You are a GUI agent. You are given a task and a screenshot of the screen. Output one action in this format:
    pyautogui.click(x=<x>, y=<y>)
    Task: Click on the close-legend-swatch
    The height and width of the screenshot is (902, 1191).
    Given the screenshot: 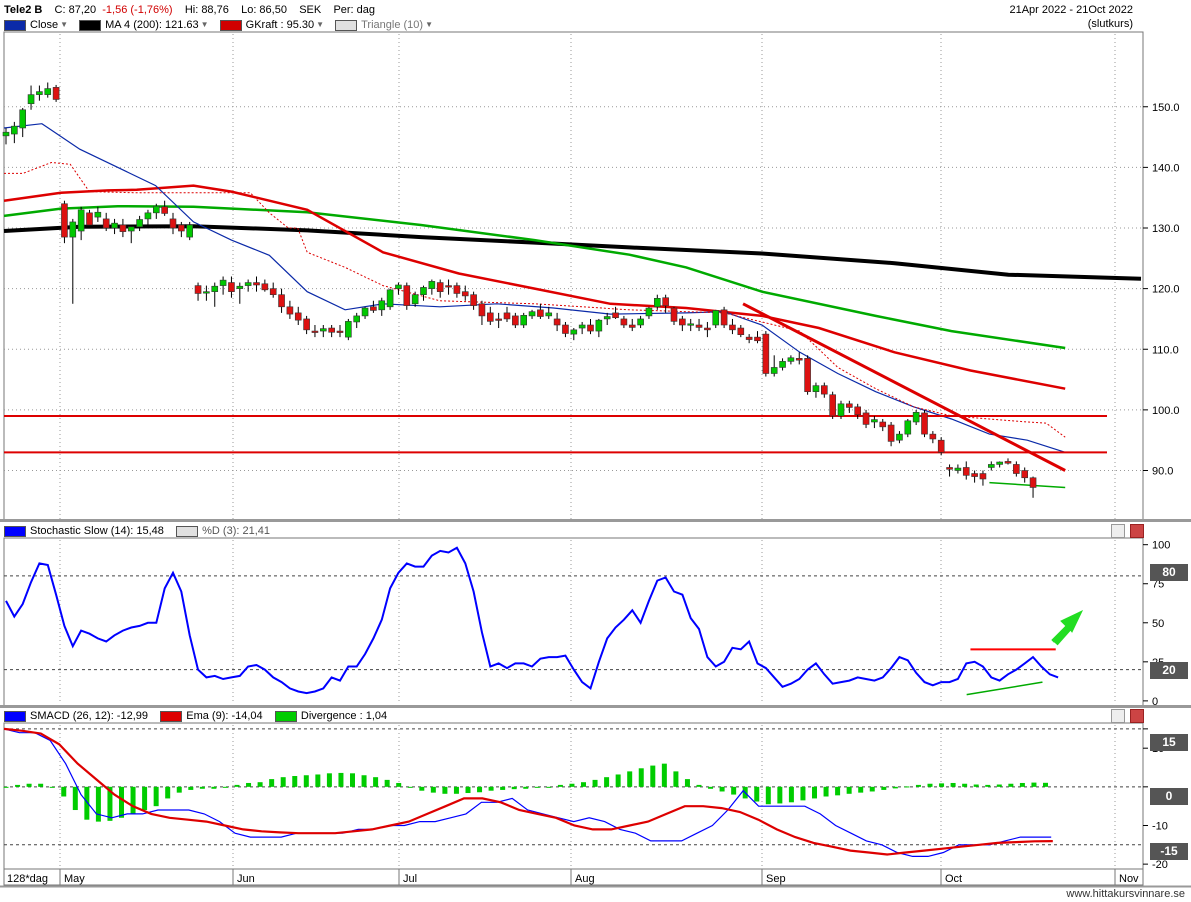 What is the action you would take?
    pyautogui.click(x=15, y=25)
    